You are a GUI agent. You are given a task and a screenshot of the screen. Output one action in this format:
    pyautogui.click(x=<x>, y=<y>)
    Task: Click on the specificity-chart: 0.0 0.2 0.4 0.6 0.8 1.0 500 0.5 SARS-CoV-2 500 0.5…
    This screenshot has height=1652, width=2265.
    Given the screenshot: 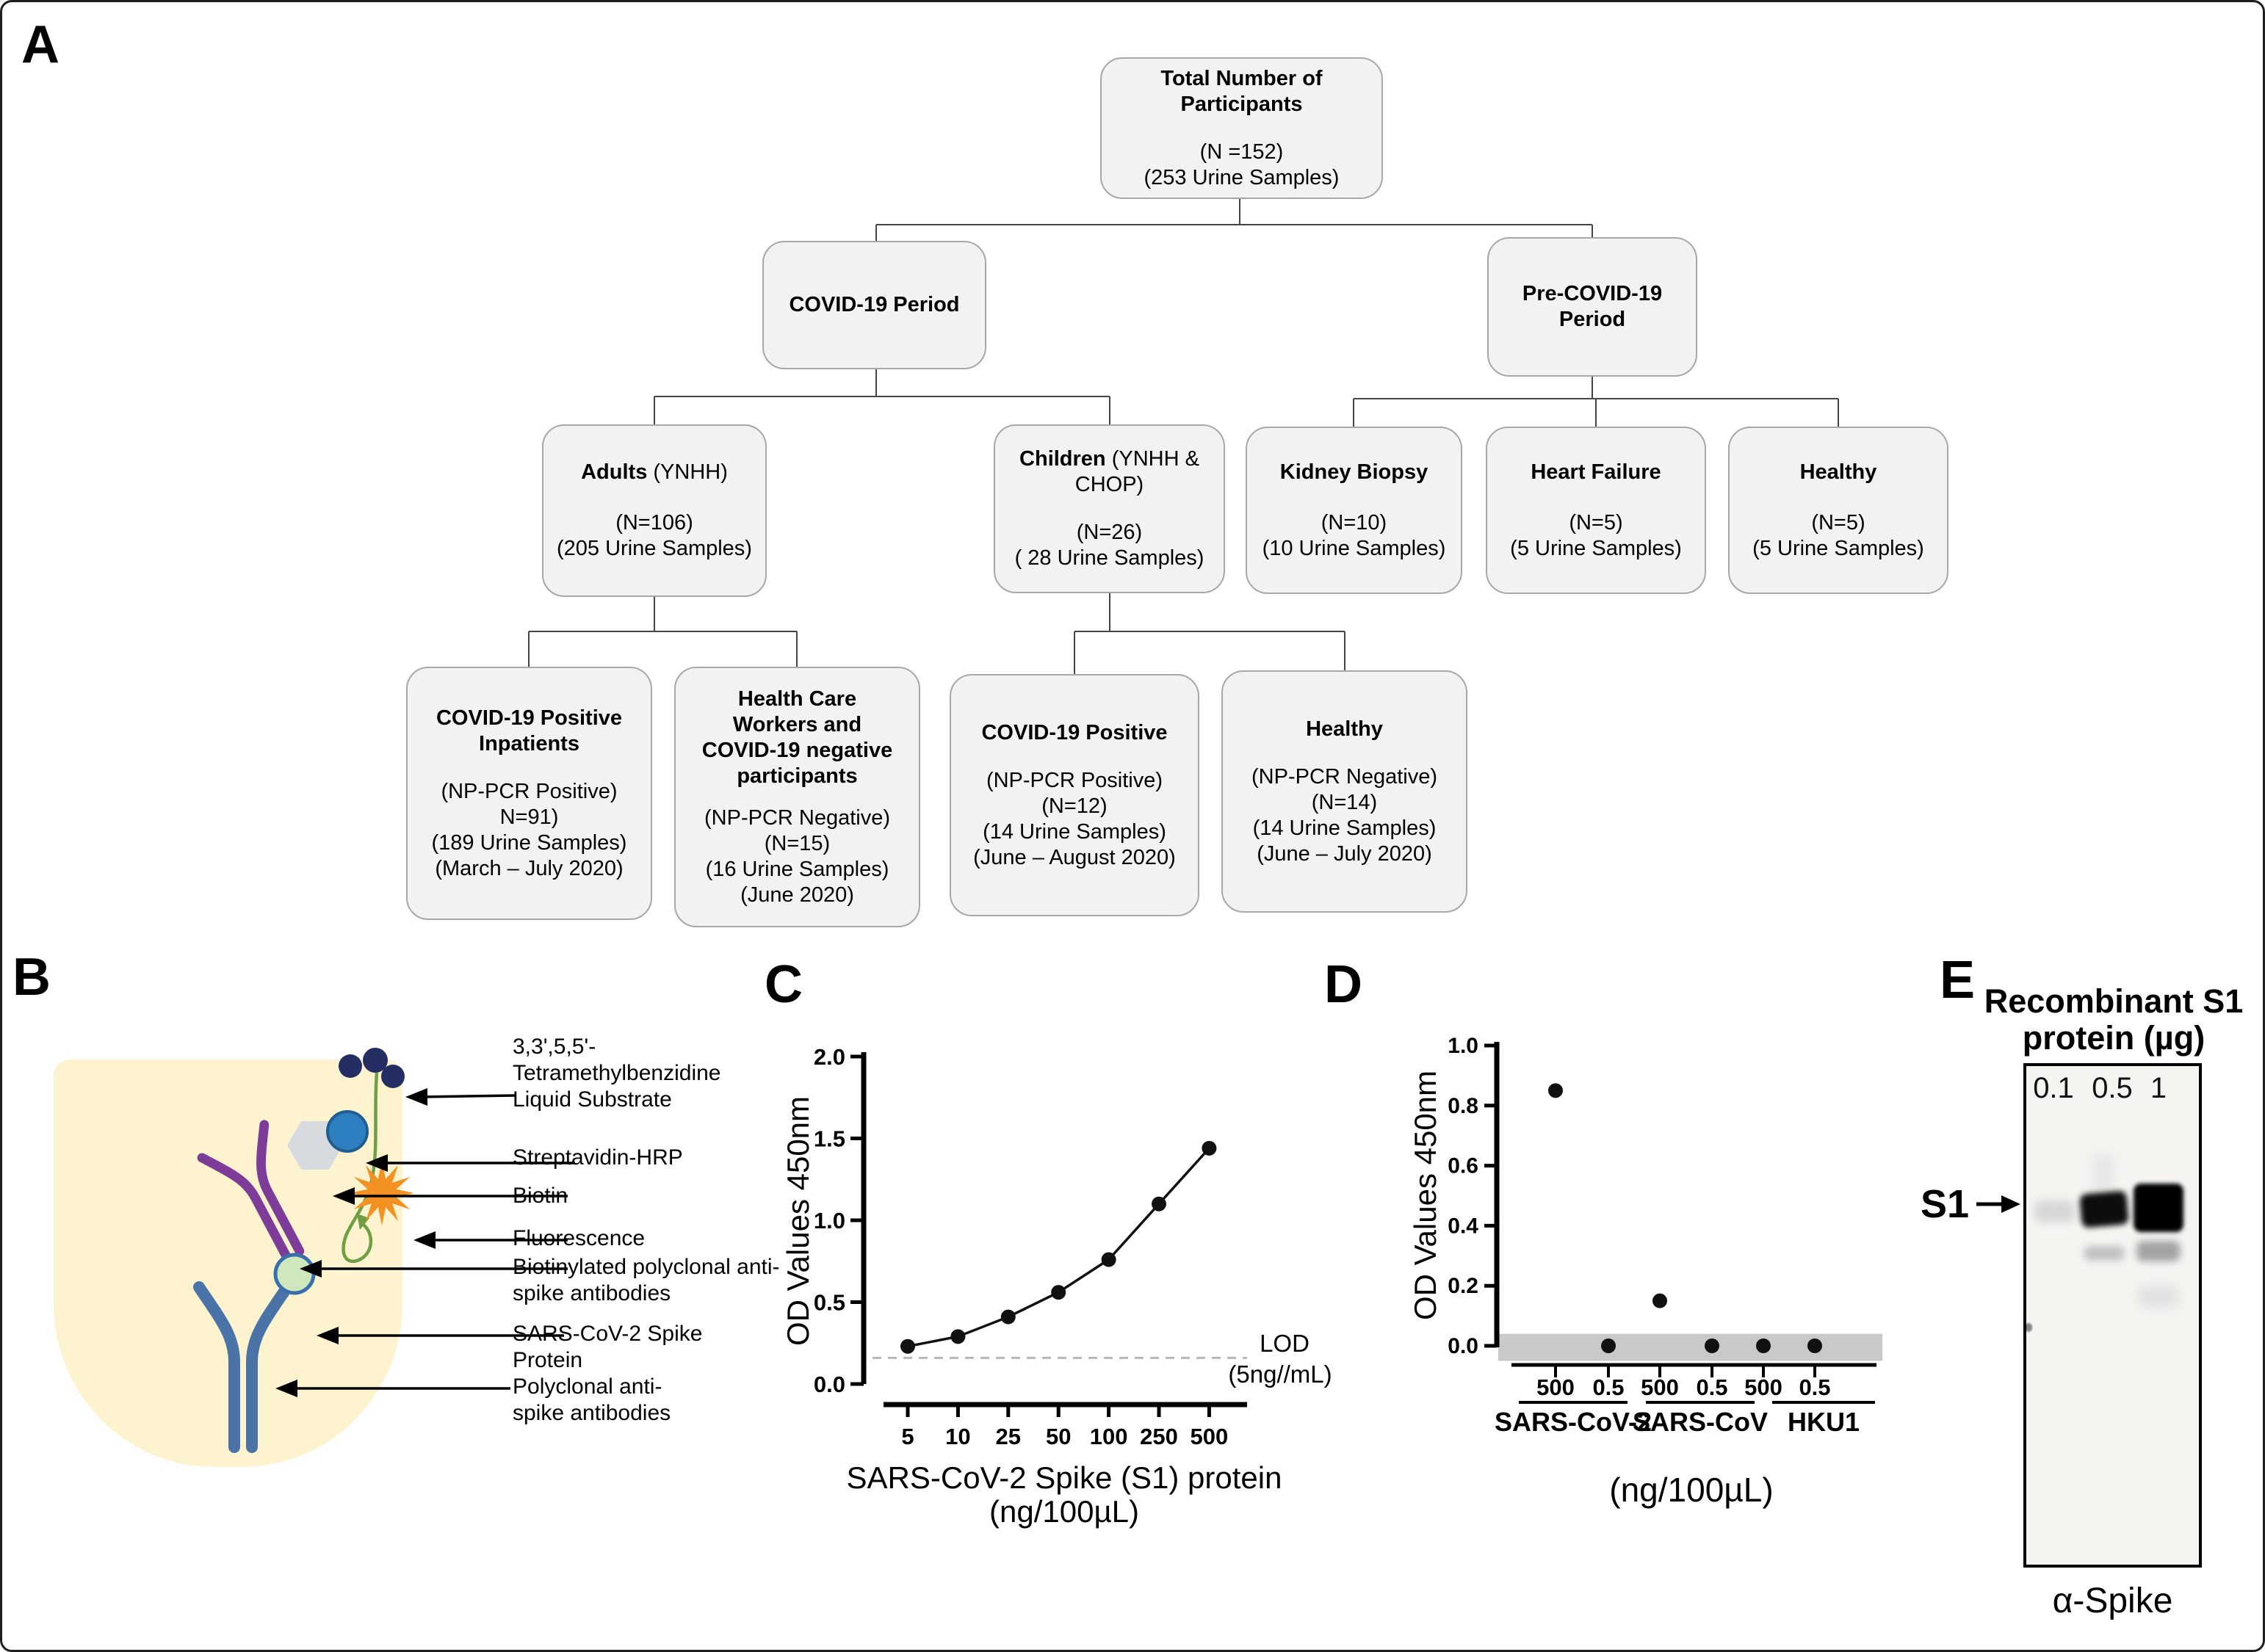 What is the action you would take?
    pyautogui.click(x=1645, y=1271)
    